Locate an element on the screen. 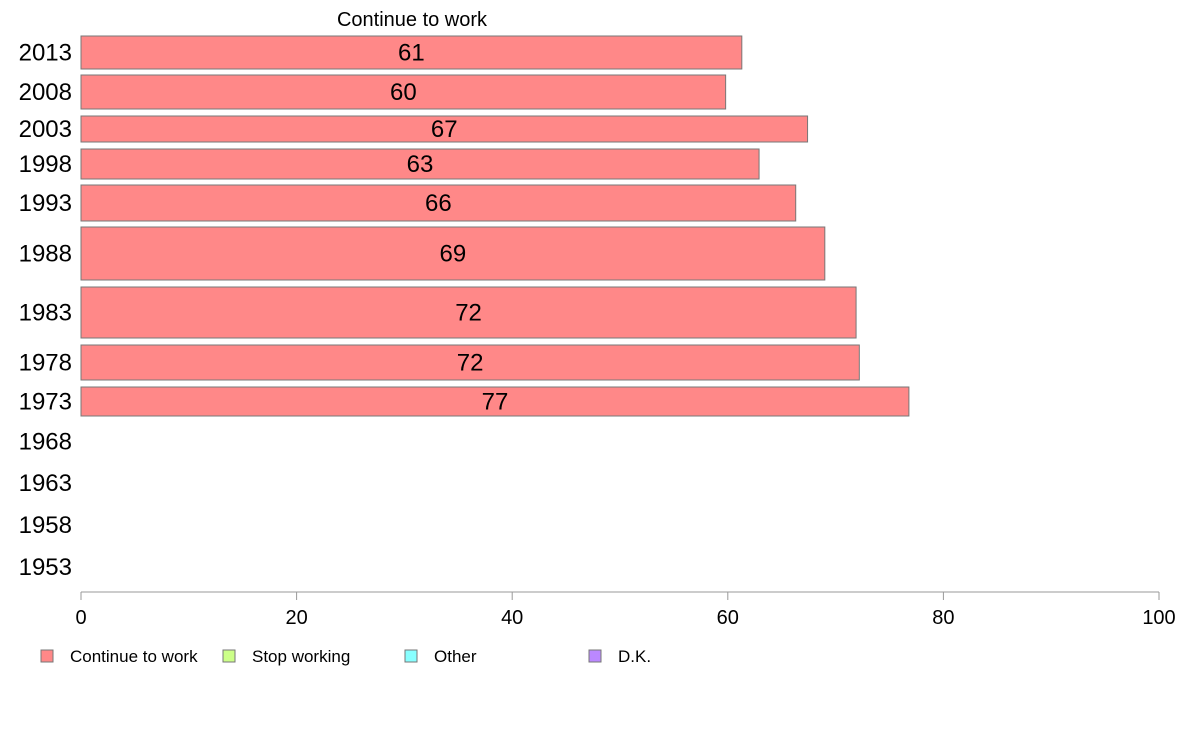  x-tick-label: 100 is located at coordinates (1158, 618).